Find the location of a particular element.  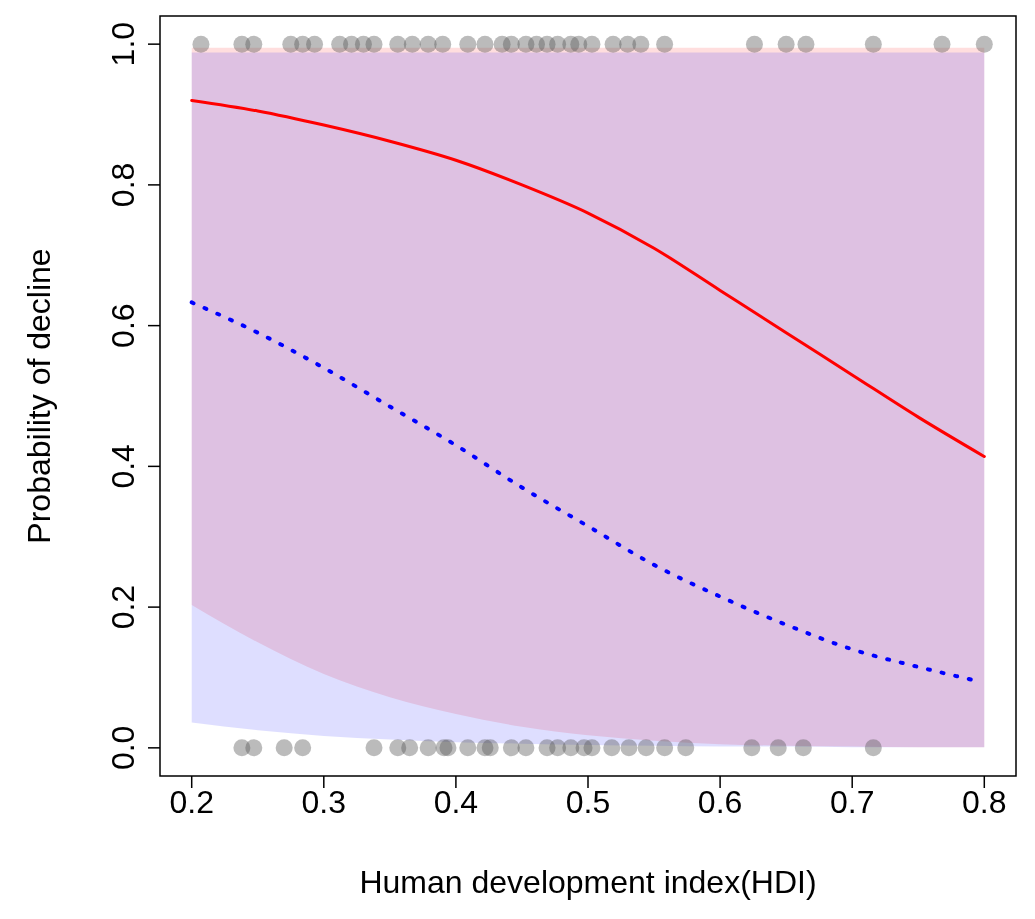

y-axis-title: Probability of decline is located at coordinates (39, 396).